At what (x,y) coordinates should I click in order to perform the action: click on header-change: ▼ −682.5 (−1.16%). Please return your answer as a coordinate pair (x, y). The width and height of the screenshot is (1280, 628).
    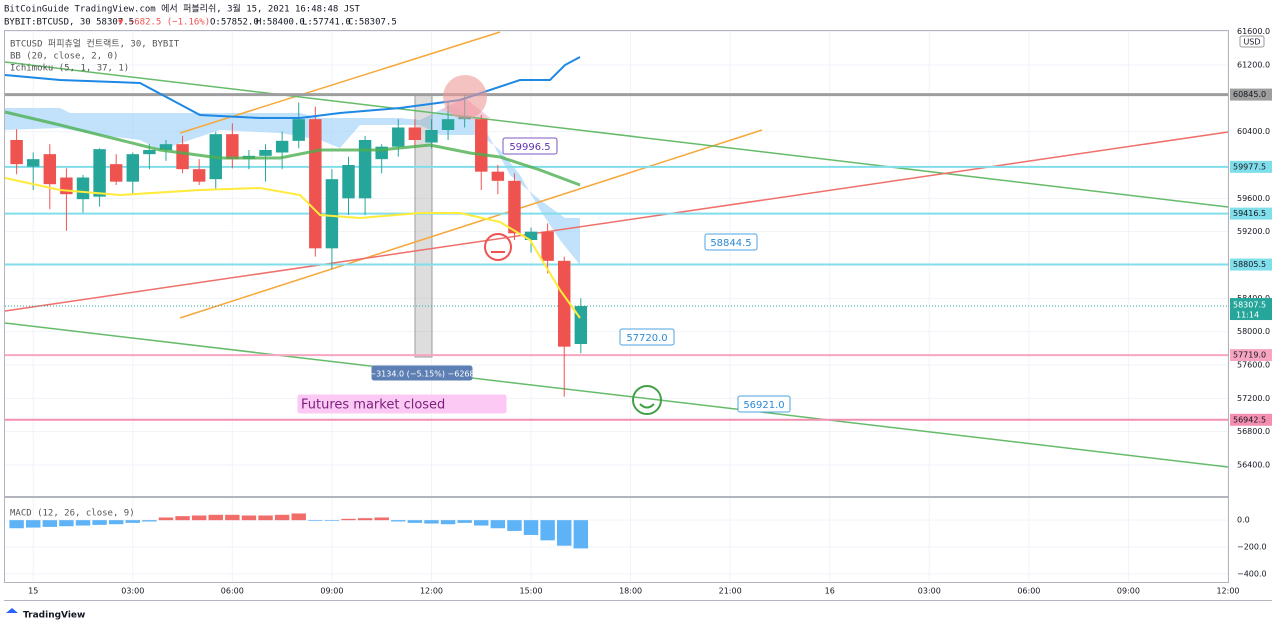
    Looking at the image, I should click on (164, 23).